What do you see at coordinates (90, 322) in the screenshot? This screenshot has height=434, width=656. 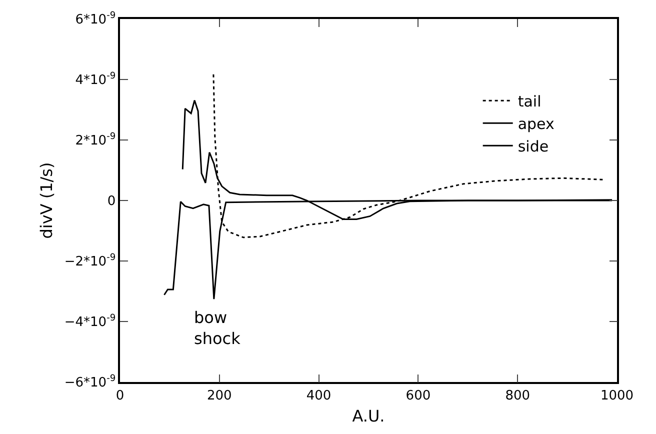 I see `y-tick-label: −4*10$^{-9}$` at bounding box center [90, 322].